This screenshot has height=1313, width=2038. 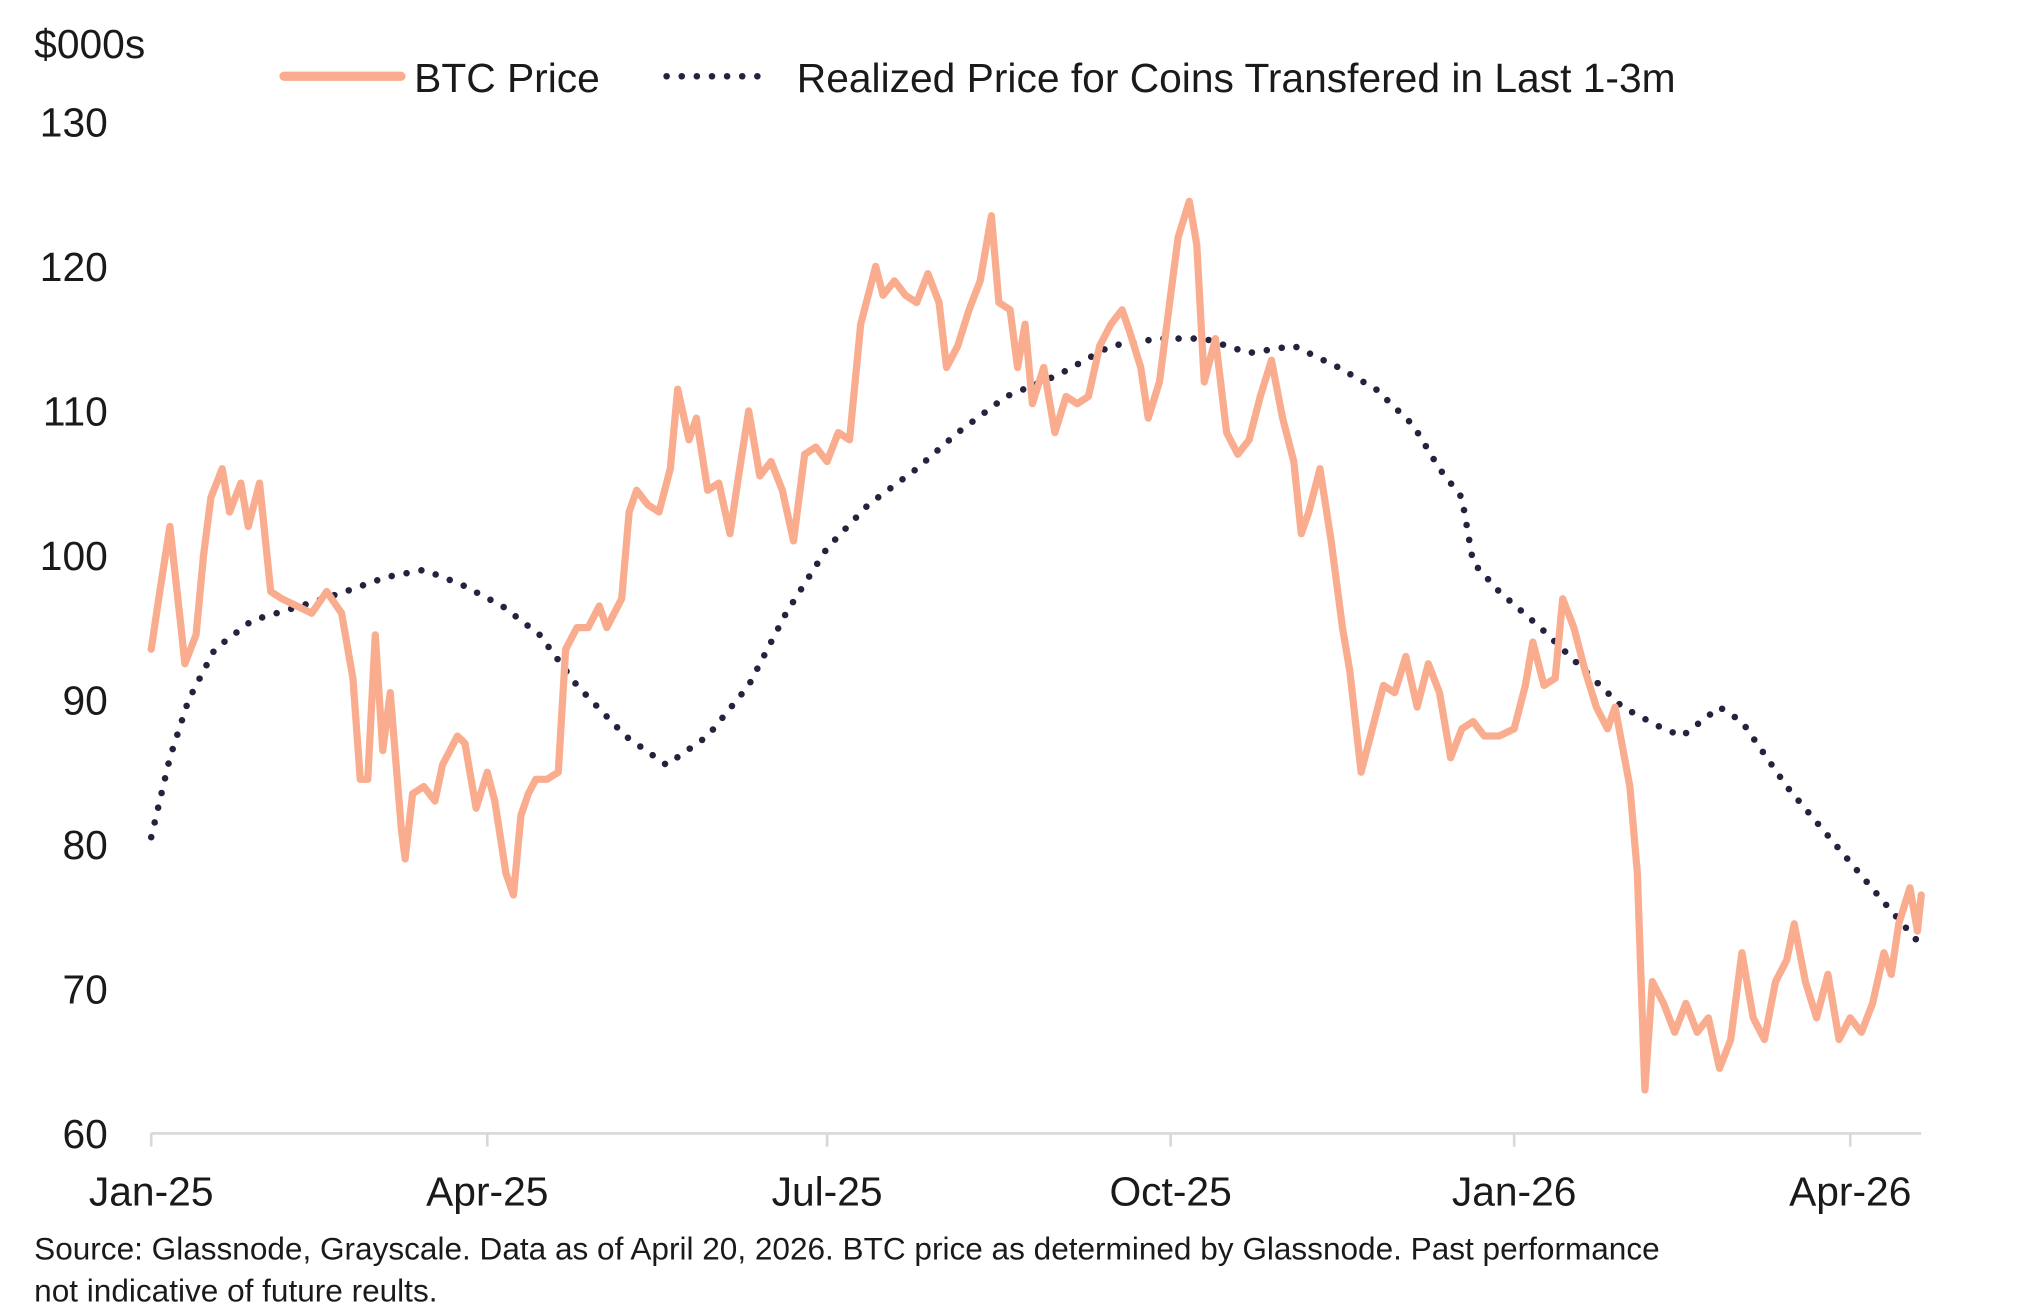 I want to click on y-tick-label: 90, so click(x=84, y=700).